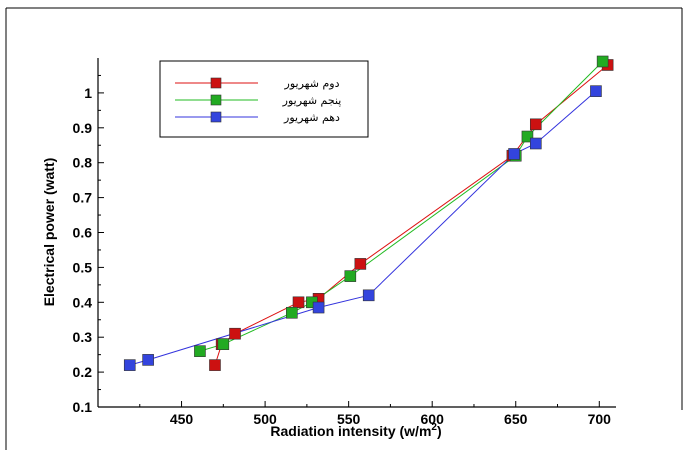 The height and width of the screenshot is (450, 686). I want to click on y-tick-label: 0.6, so click(83, 233).